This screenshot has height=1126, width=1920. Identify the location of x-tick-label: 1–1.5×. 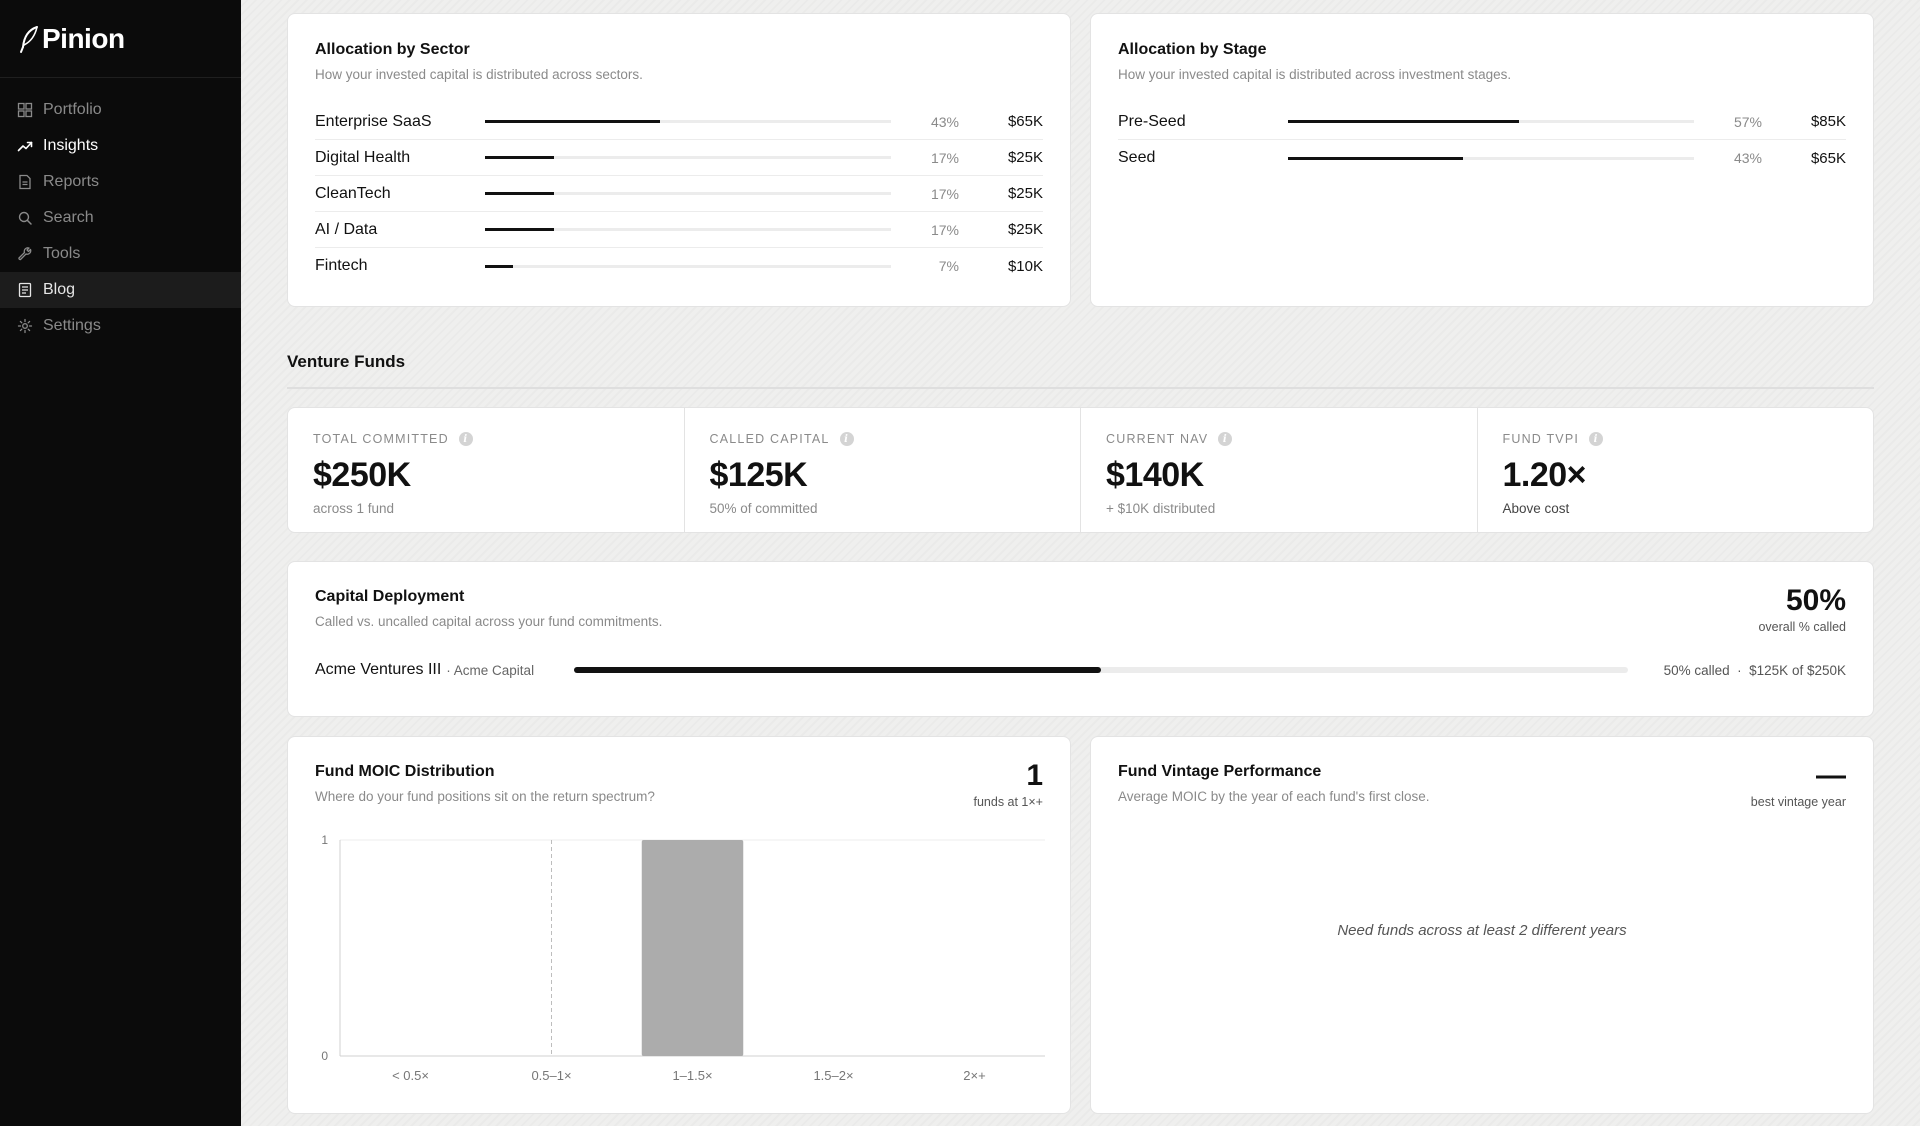
(692, 1075).